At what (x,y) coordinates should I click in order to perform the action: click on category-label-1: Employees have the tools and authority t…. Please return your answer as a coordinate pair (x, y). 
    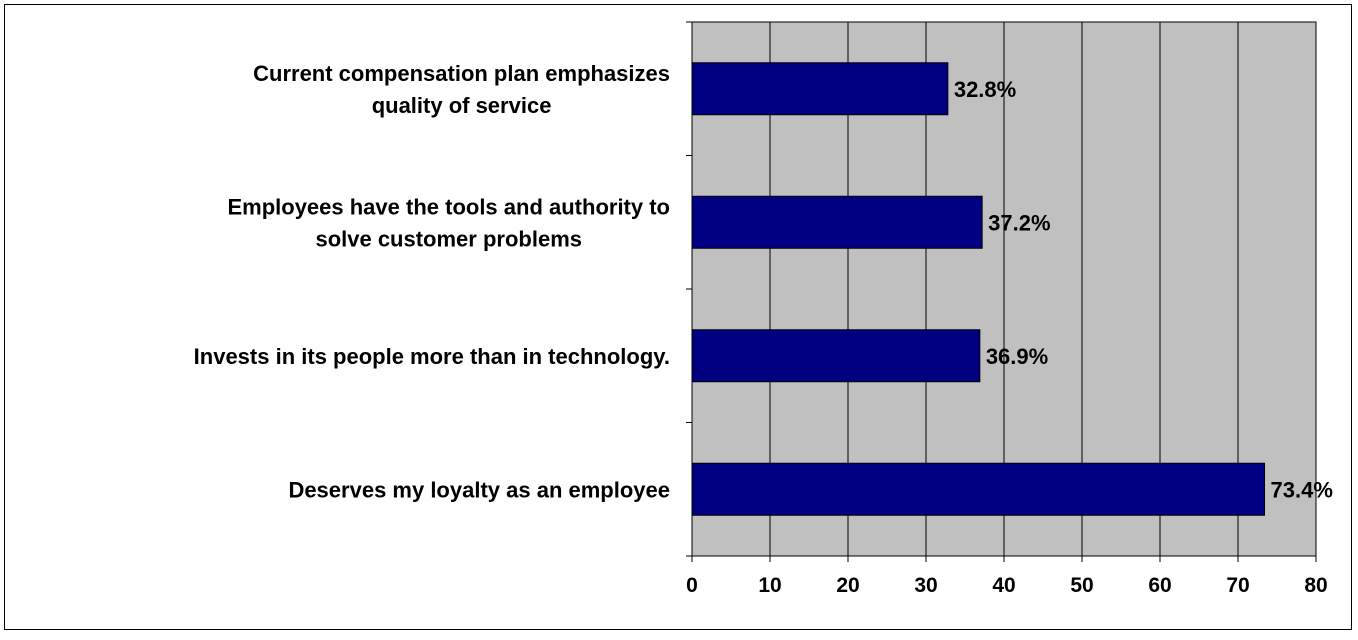
    Looking at the image, I should click on (448, 222).